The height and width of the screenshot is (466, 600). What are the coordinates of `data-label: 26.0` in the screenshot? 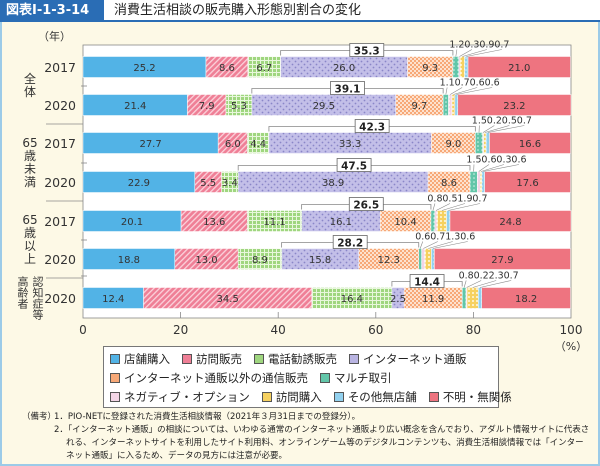 It's located at (344, 68).